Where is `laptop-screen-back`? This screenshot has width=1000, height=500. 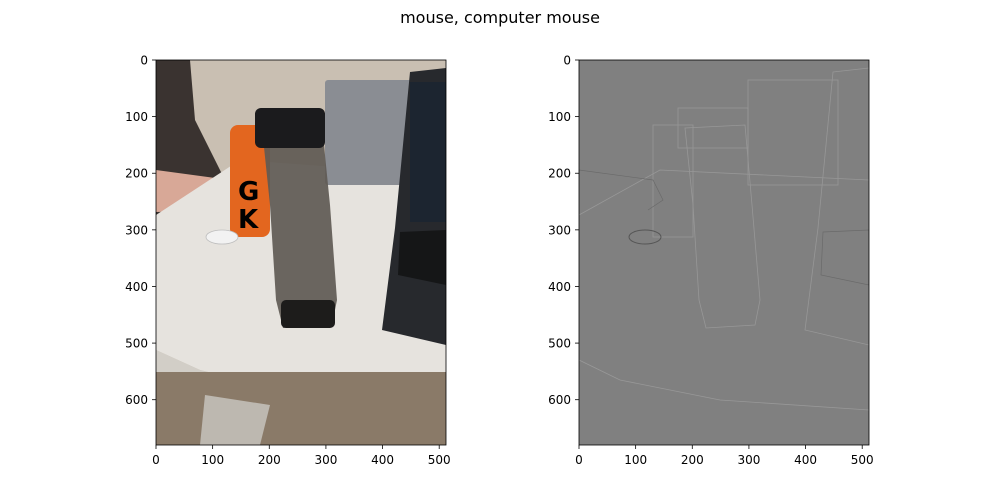 laptop-screen-back is located at coordinates (370, 132).